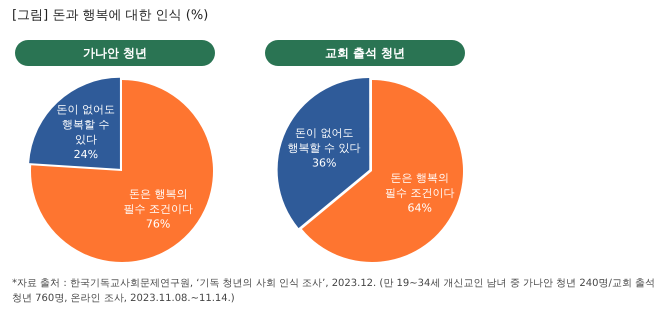  What do you see at coordinates (365, 53) in the screenshot?
I see `chart-subtitle: 교회 출석 청년` at bounding box center [365, 53].